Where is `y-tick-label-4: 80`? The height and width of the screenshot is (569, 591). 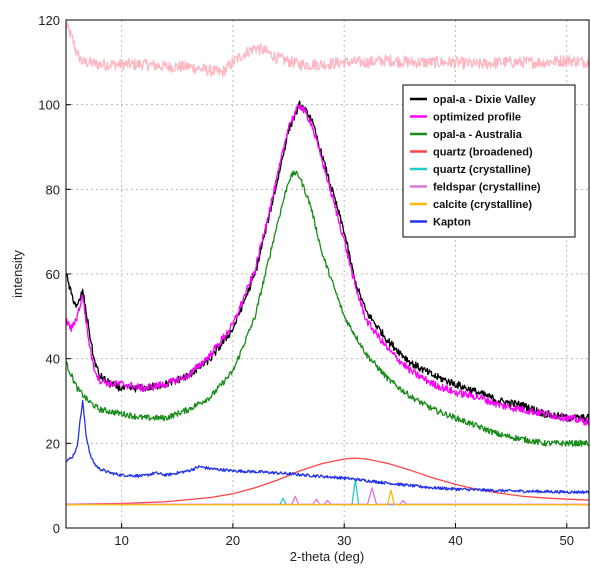
y-tick-label-4: 80 is located at coordinates (53, 189).